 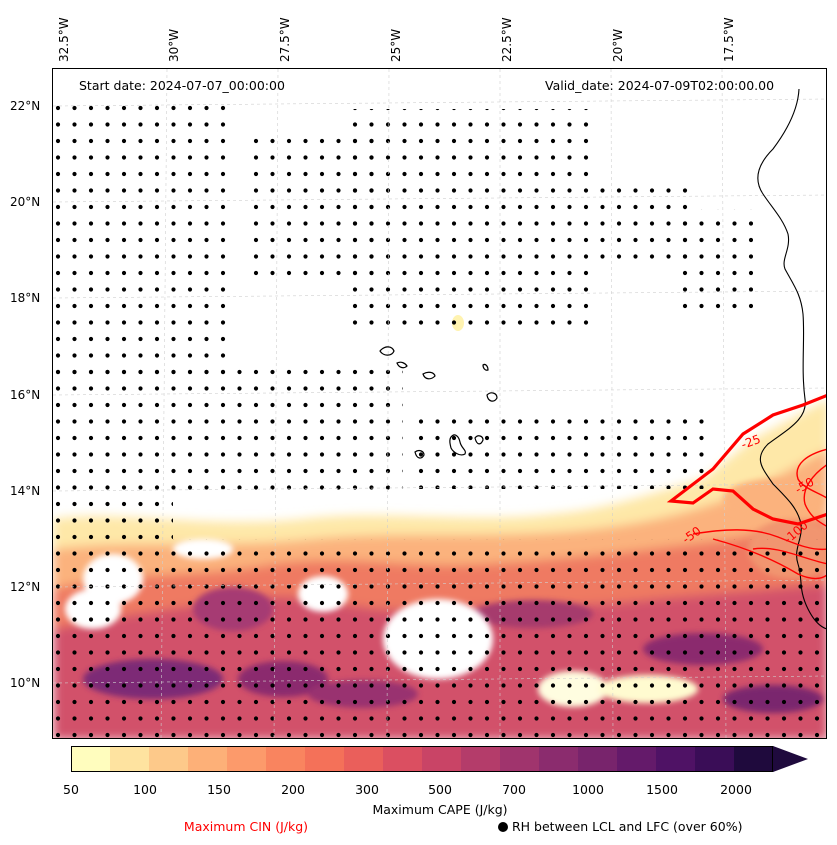 I want to click on colorbar-extend-arrow, so click(x=790, y=759).